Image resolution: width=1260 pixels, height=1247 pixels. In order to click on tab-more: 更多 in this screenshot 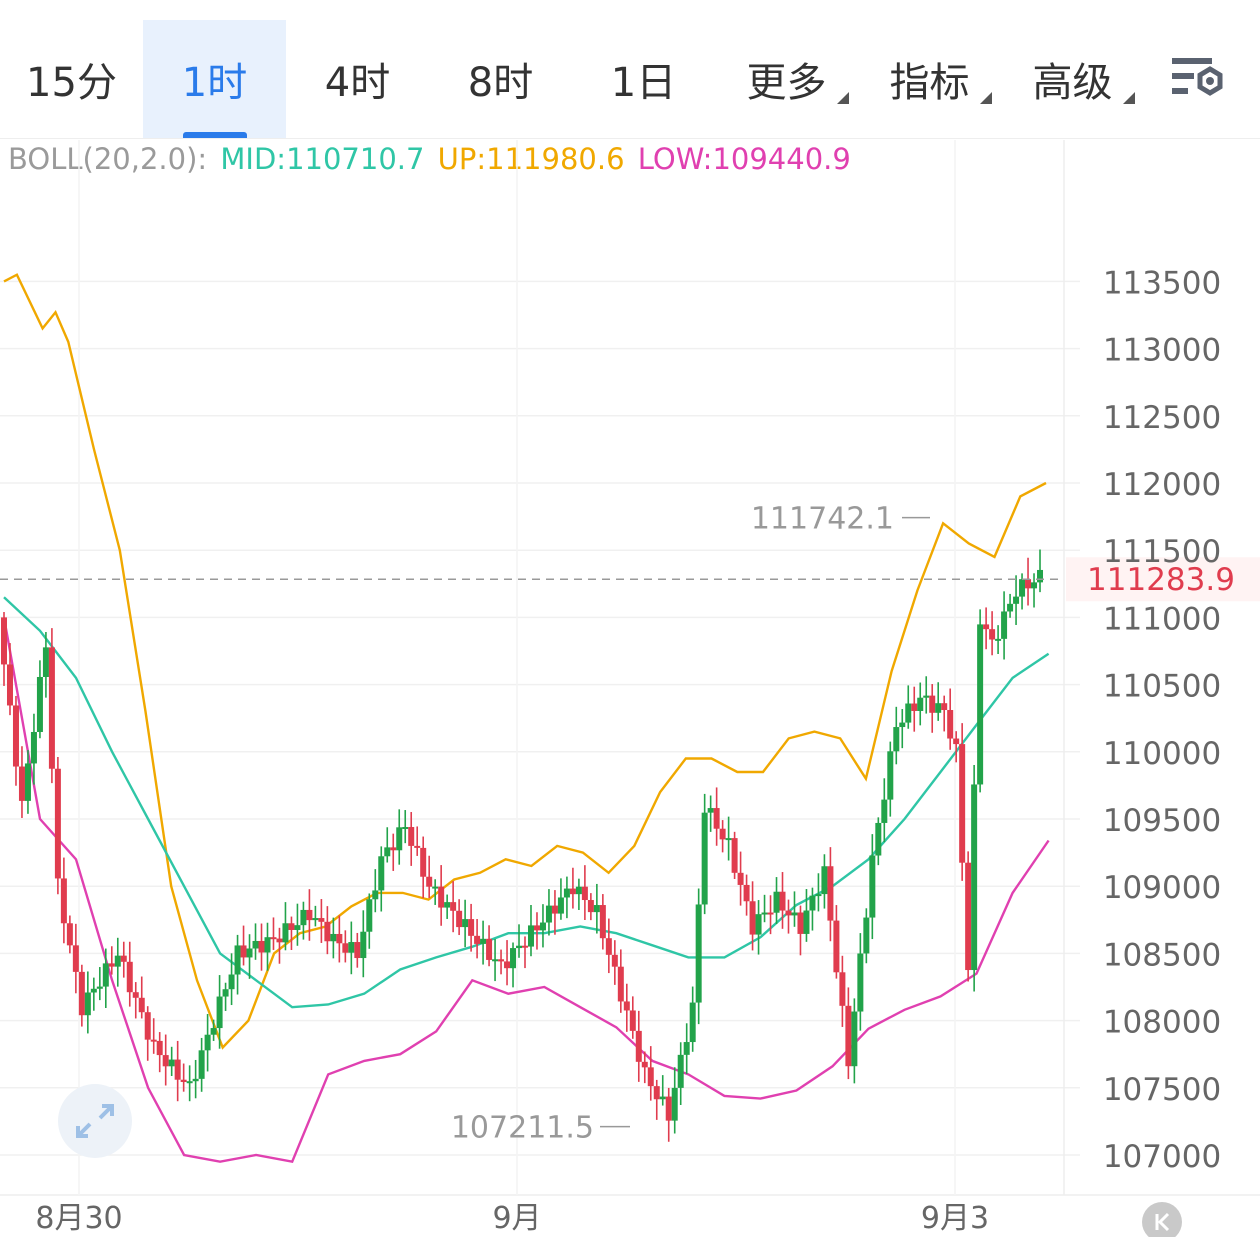, I will do `click(786, 79)`.